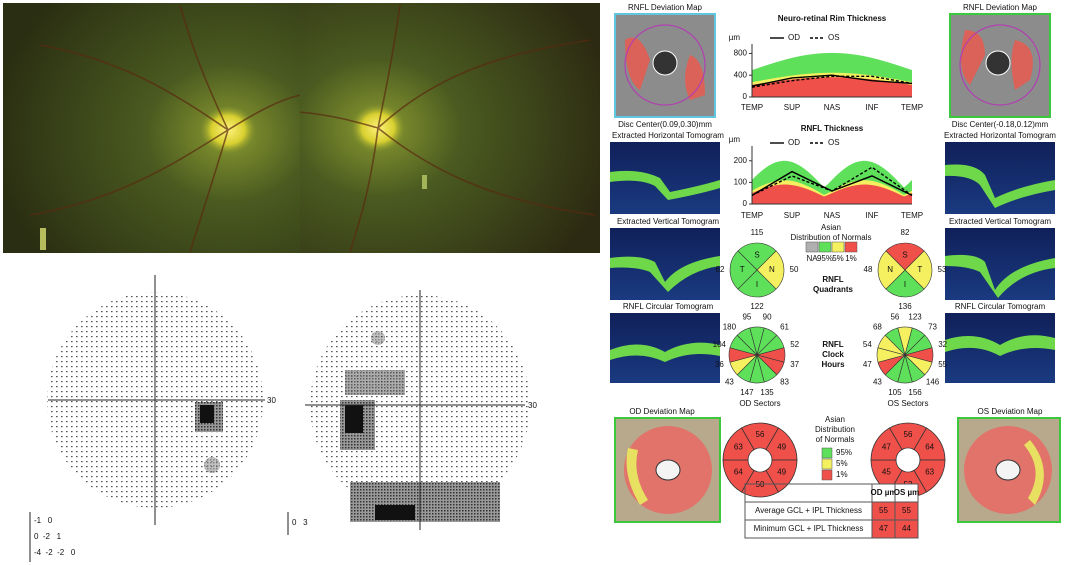  Describe the element at coordinates (668, 470) in the screenshot. I see `fovea` at that location.